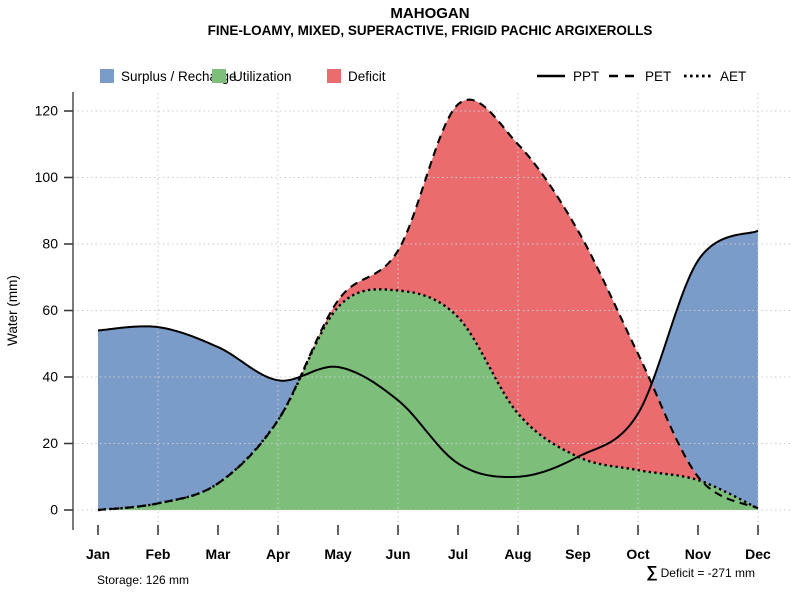 This screenshot has height=600, width=800. Describe the element at coordinates (337, 554) in the screenshot. I see `x-tick-label: May` at that location.